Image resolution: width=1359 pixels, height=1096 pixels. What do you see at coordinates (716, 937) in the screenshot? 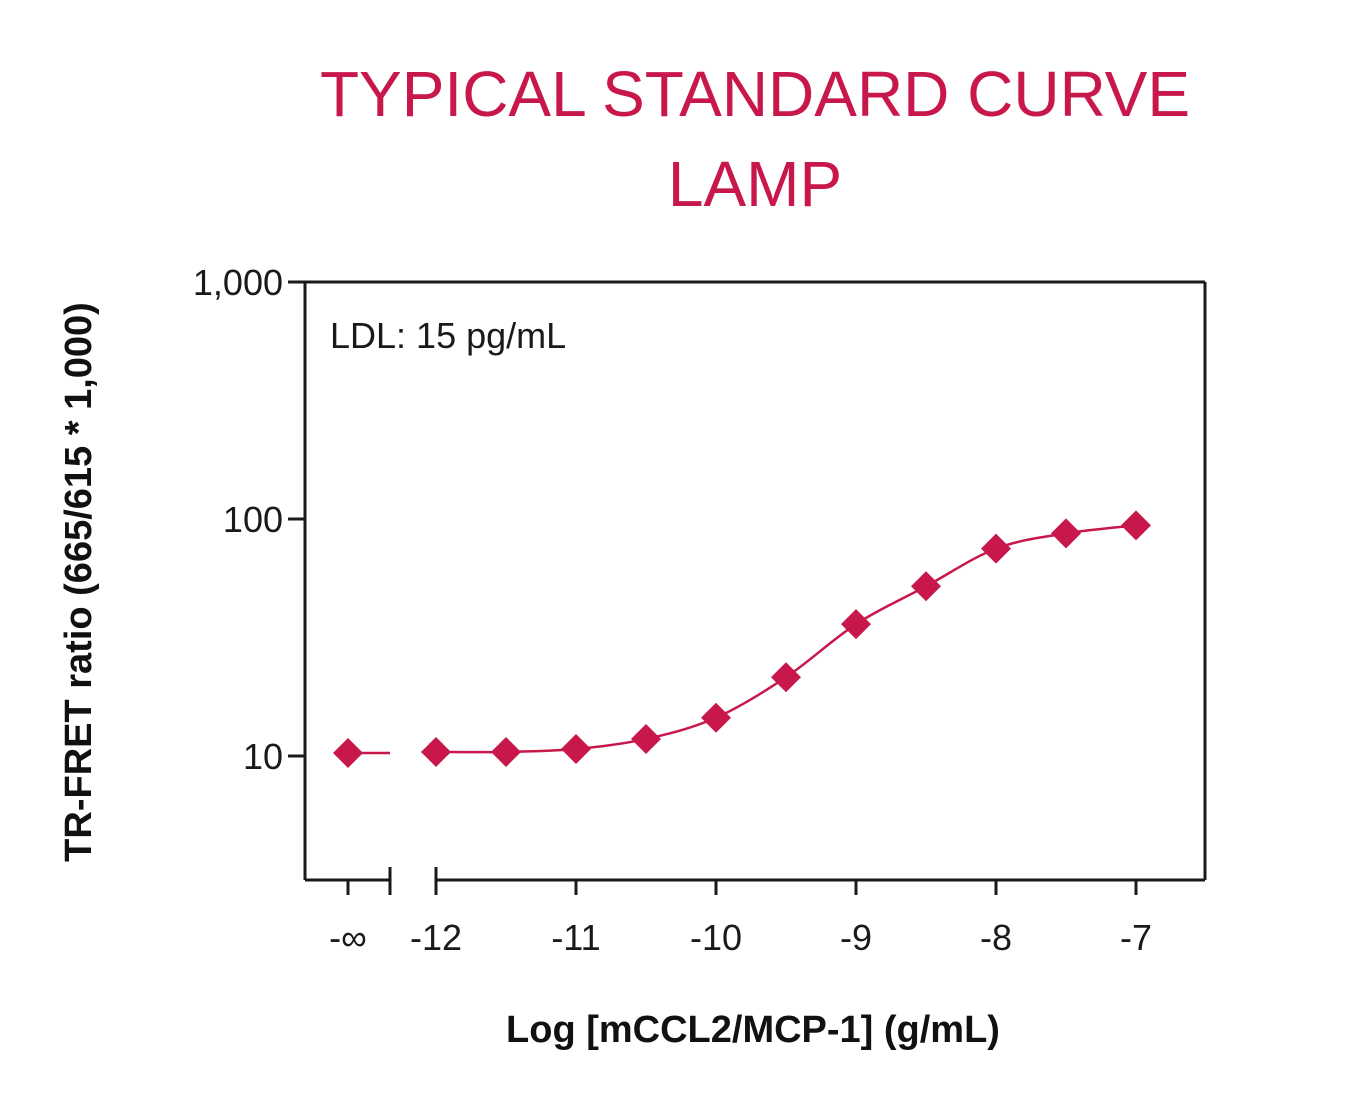
I see `x-tick-label: -10` at bounding box center [716, 937].